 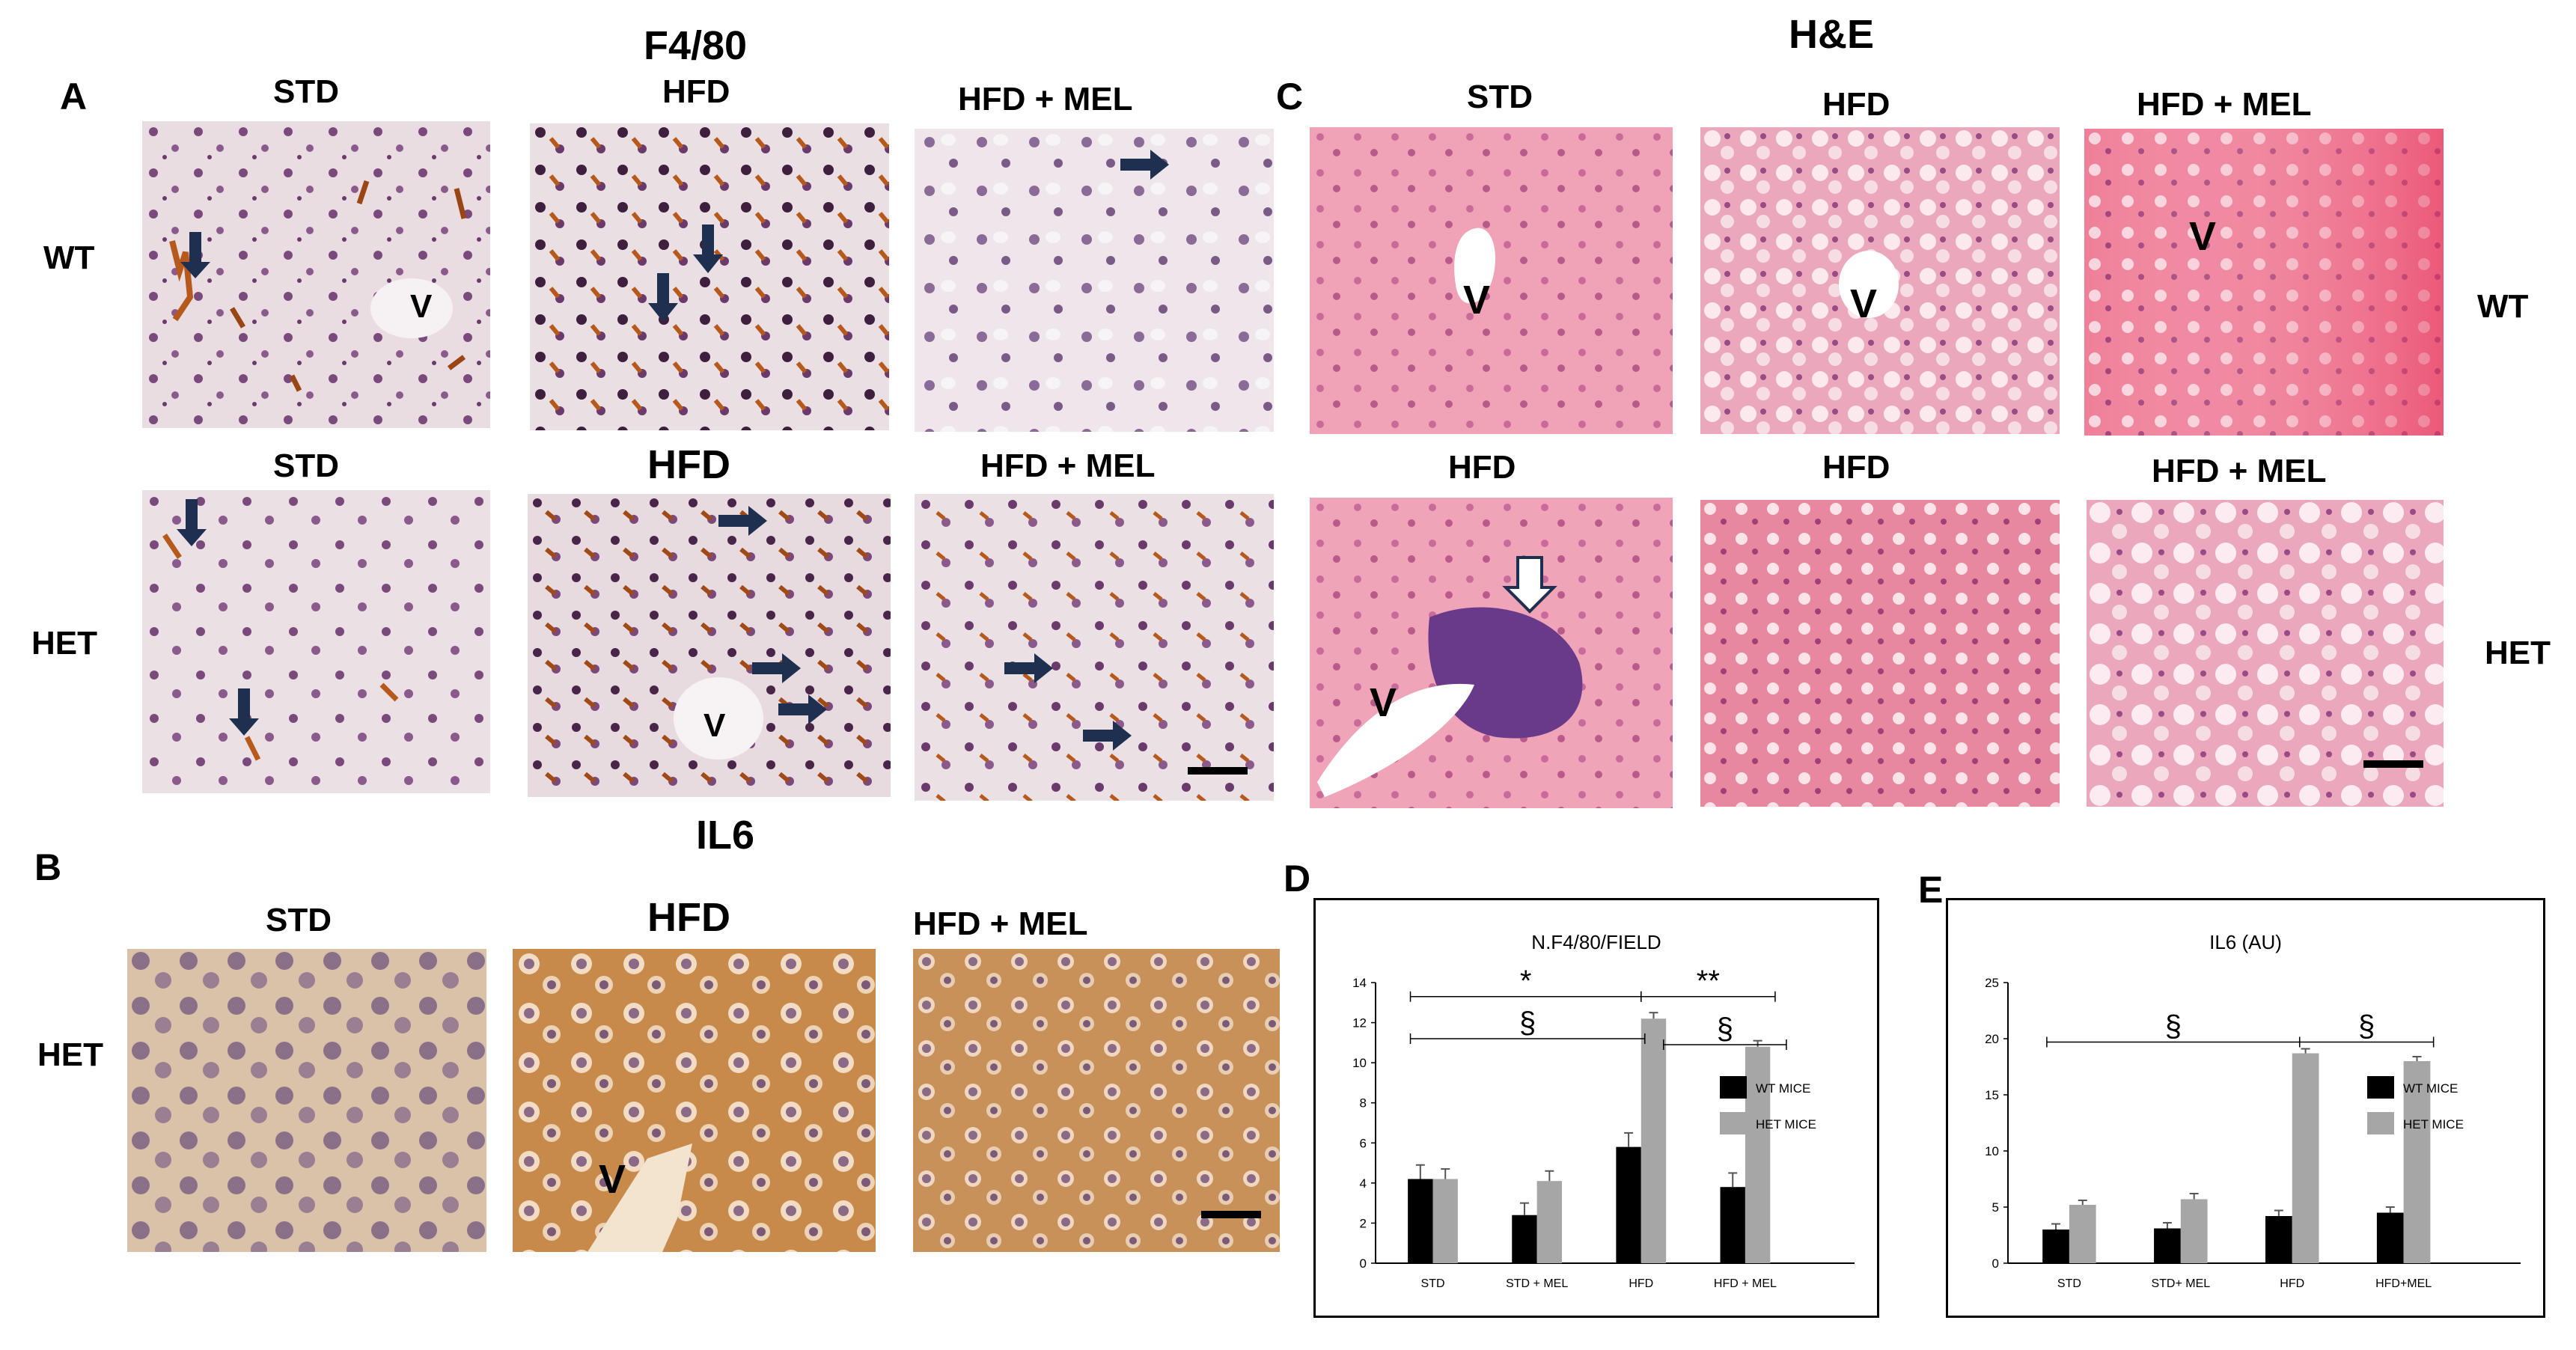 I want to click on label-c-top-hfd: HFD, so click(x=1856, y=104).